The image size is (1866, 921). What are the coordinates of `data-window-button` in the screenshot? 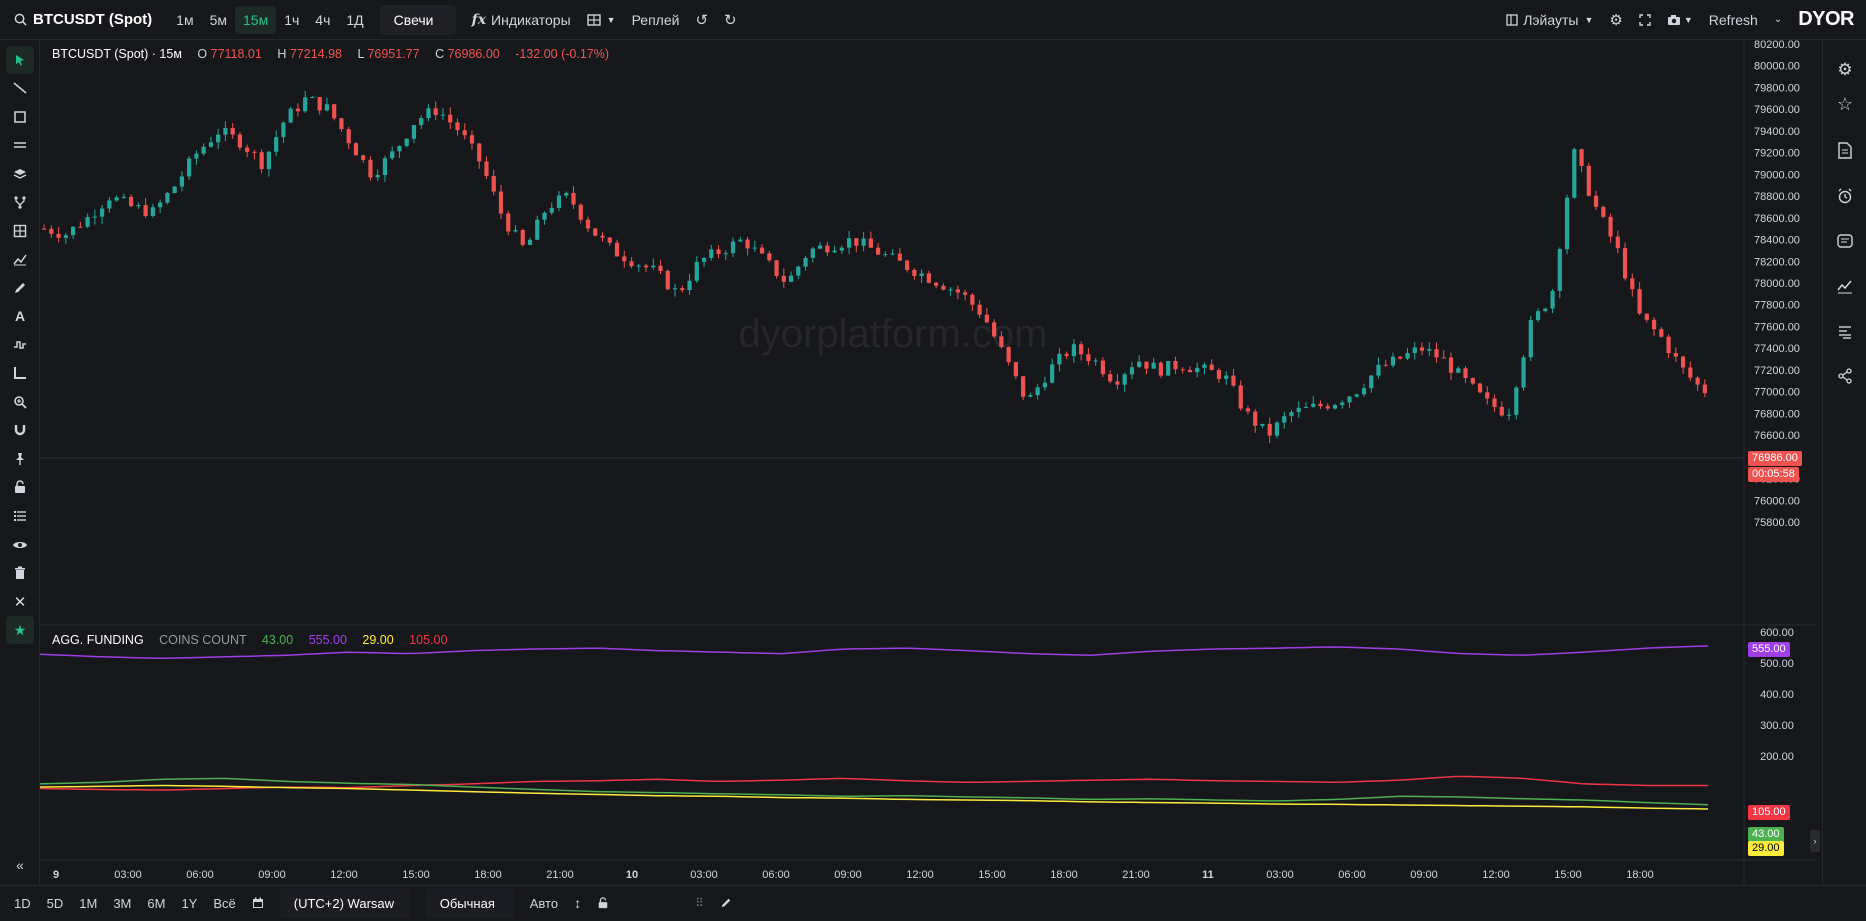 It's located at (1845, 332).